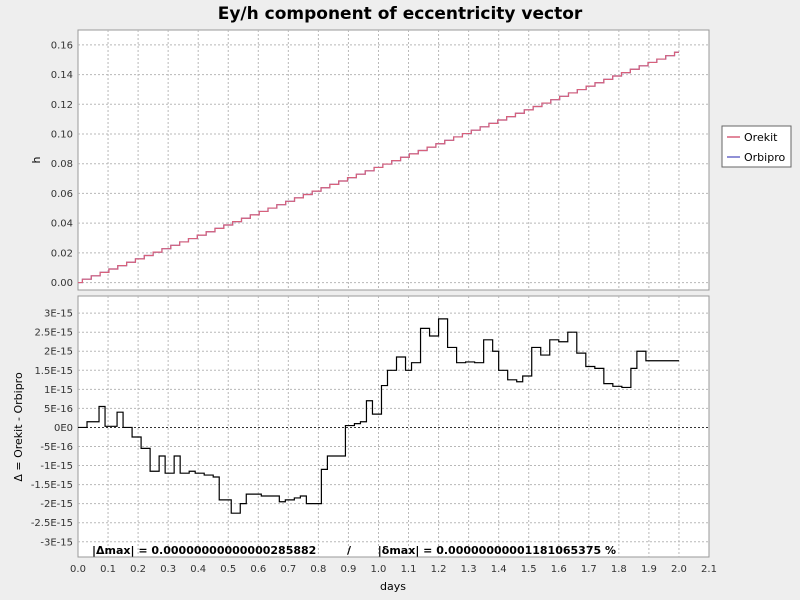 This screenshot has height=600, width=800. Describe the element at coordinates (761, 137) in the screenshot. I see `legend-label-orekit: Orekit` at that location.